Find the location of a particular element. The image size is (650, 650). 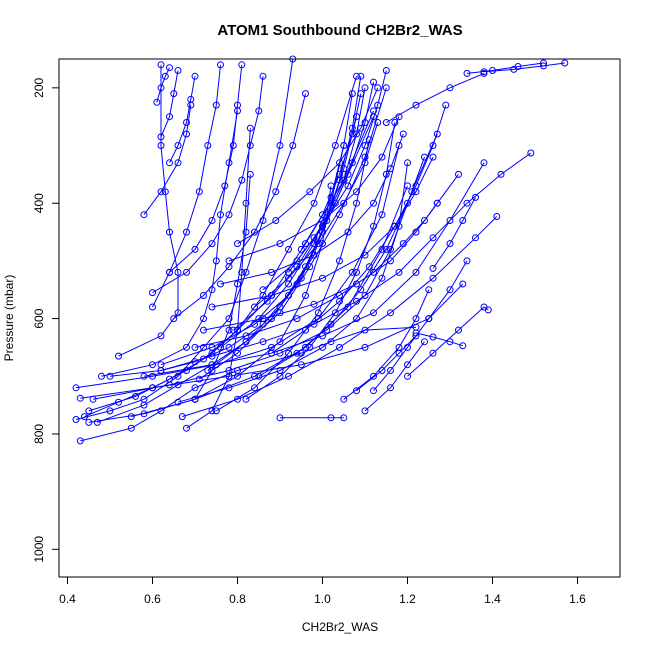

x-tick-label: 0.4 is located at coordinates (67, 599).